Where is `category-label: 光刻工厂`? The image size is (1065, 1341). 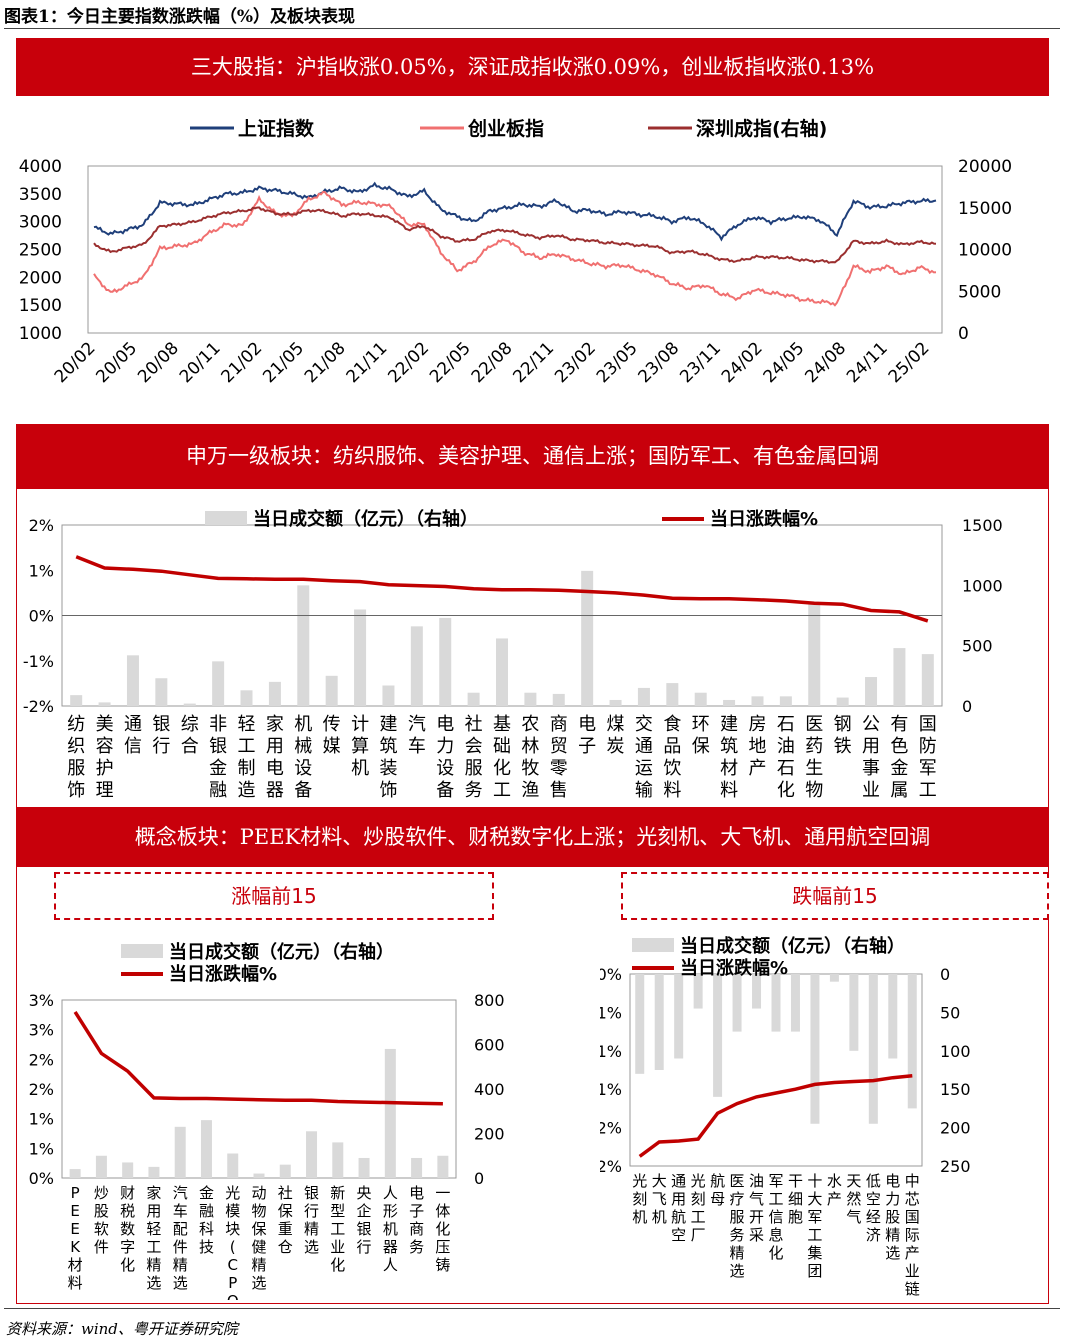 category-label: 光刻工厂 is located at coordinates (698, 1208).